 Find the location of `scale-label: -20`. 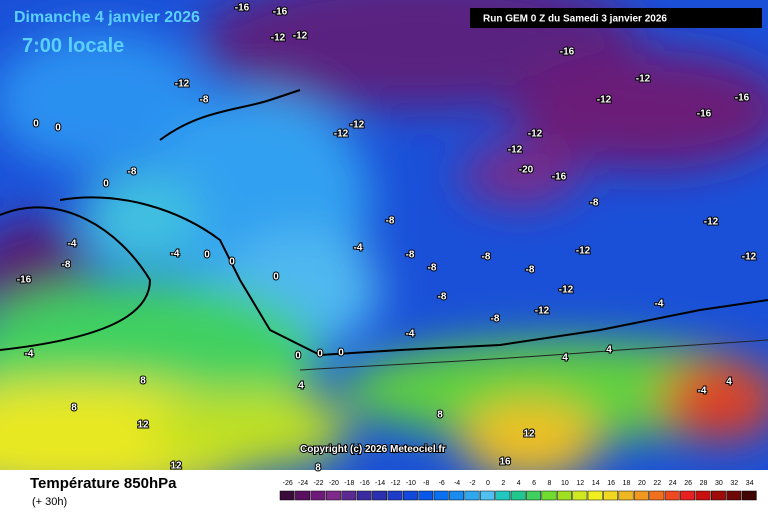

scale-label: -20 is located at coordinates (334, 483).